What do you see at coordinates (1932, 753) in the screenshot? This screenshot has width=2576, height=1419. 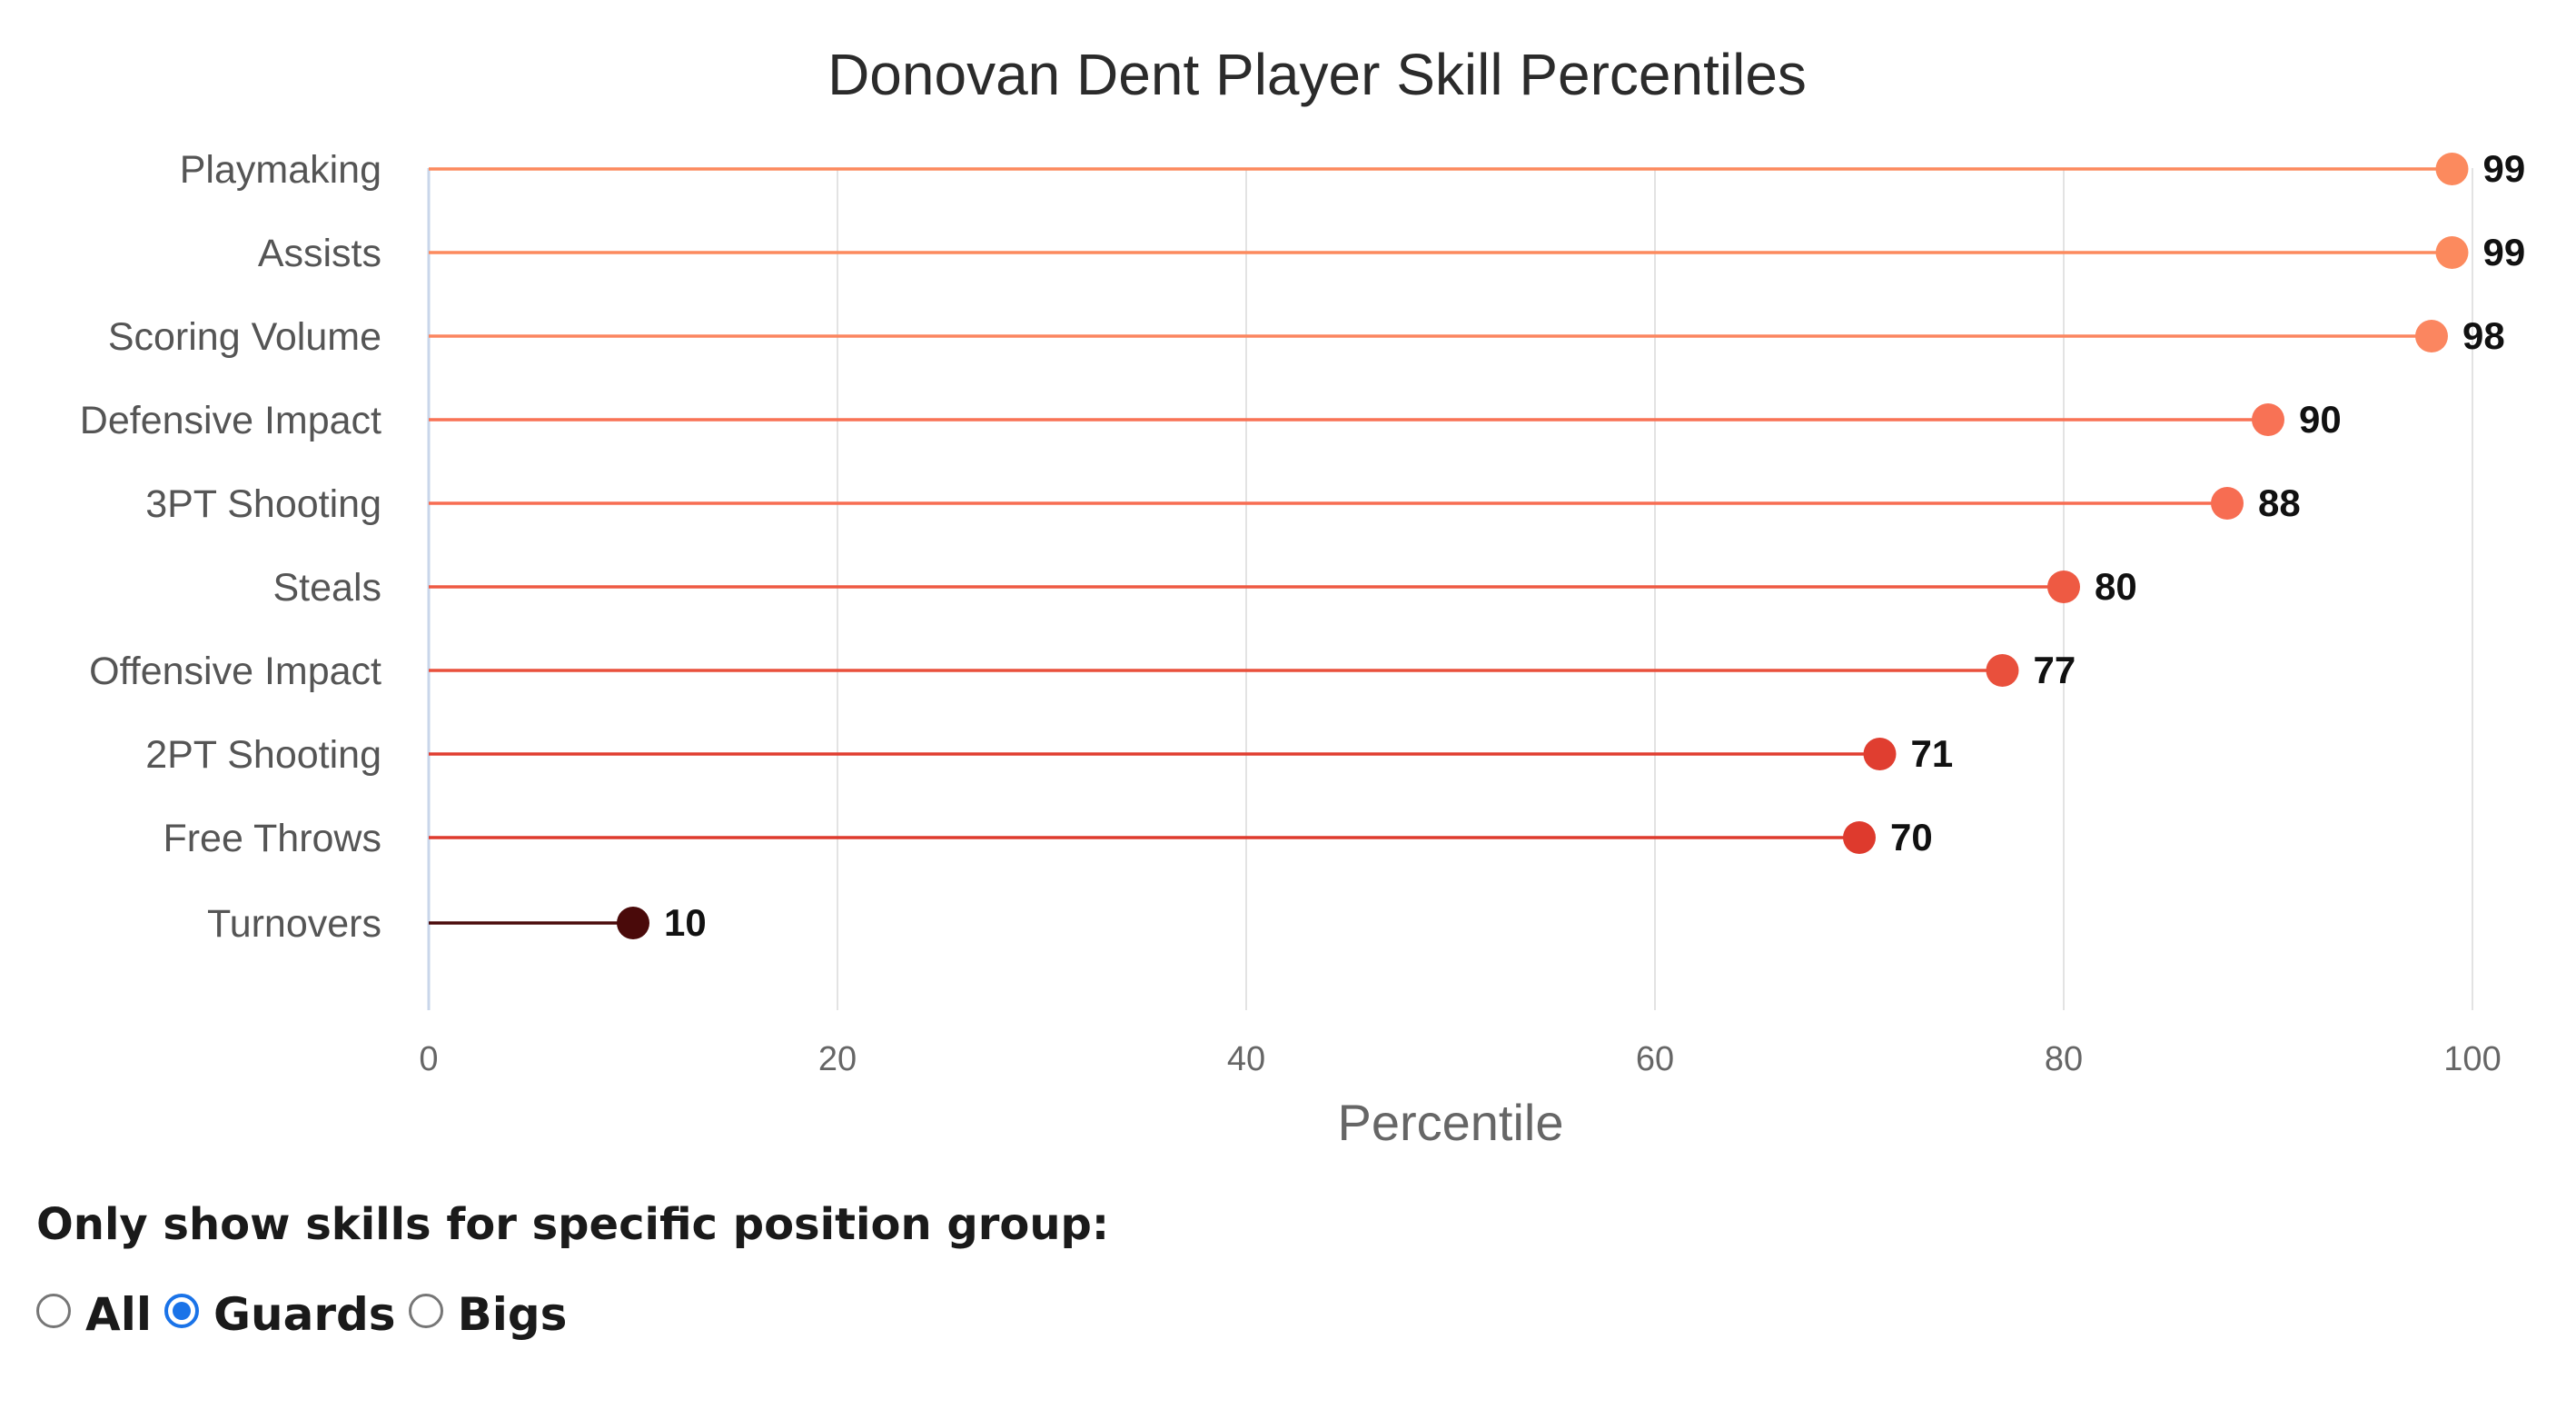 I see `value-label: 71` at bounding box center [1932, 753].